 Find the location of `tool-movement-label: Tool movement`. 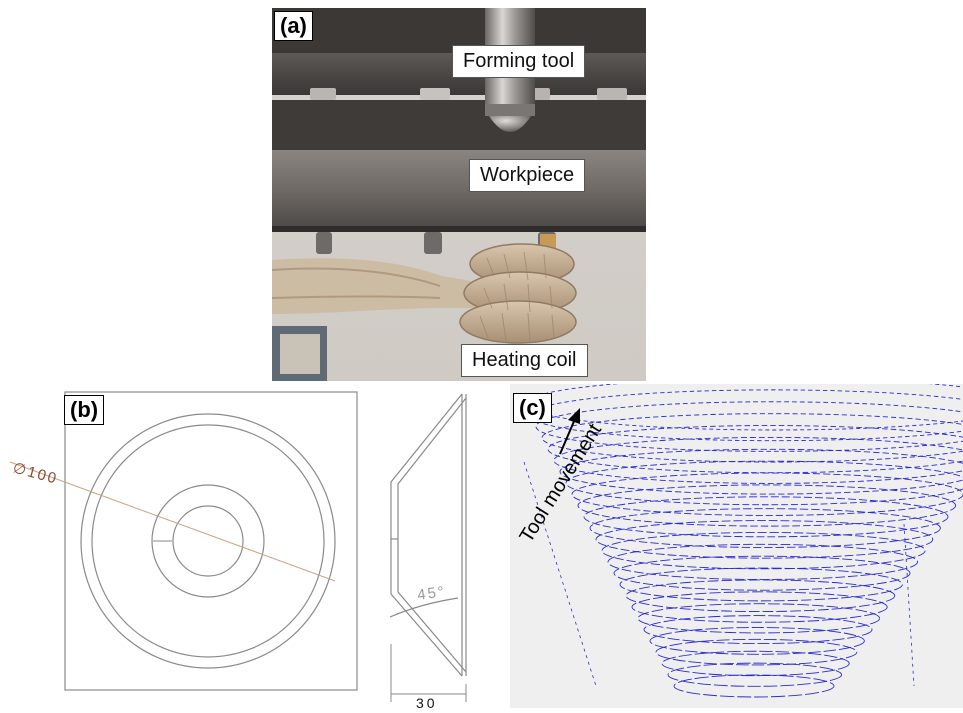

tool-movement-label: Tool movement is located at coordinates (561, 483).